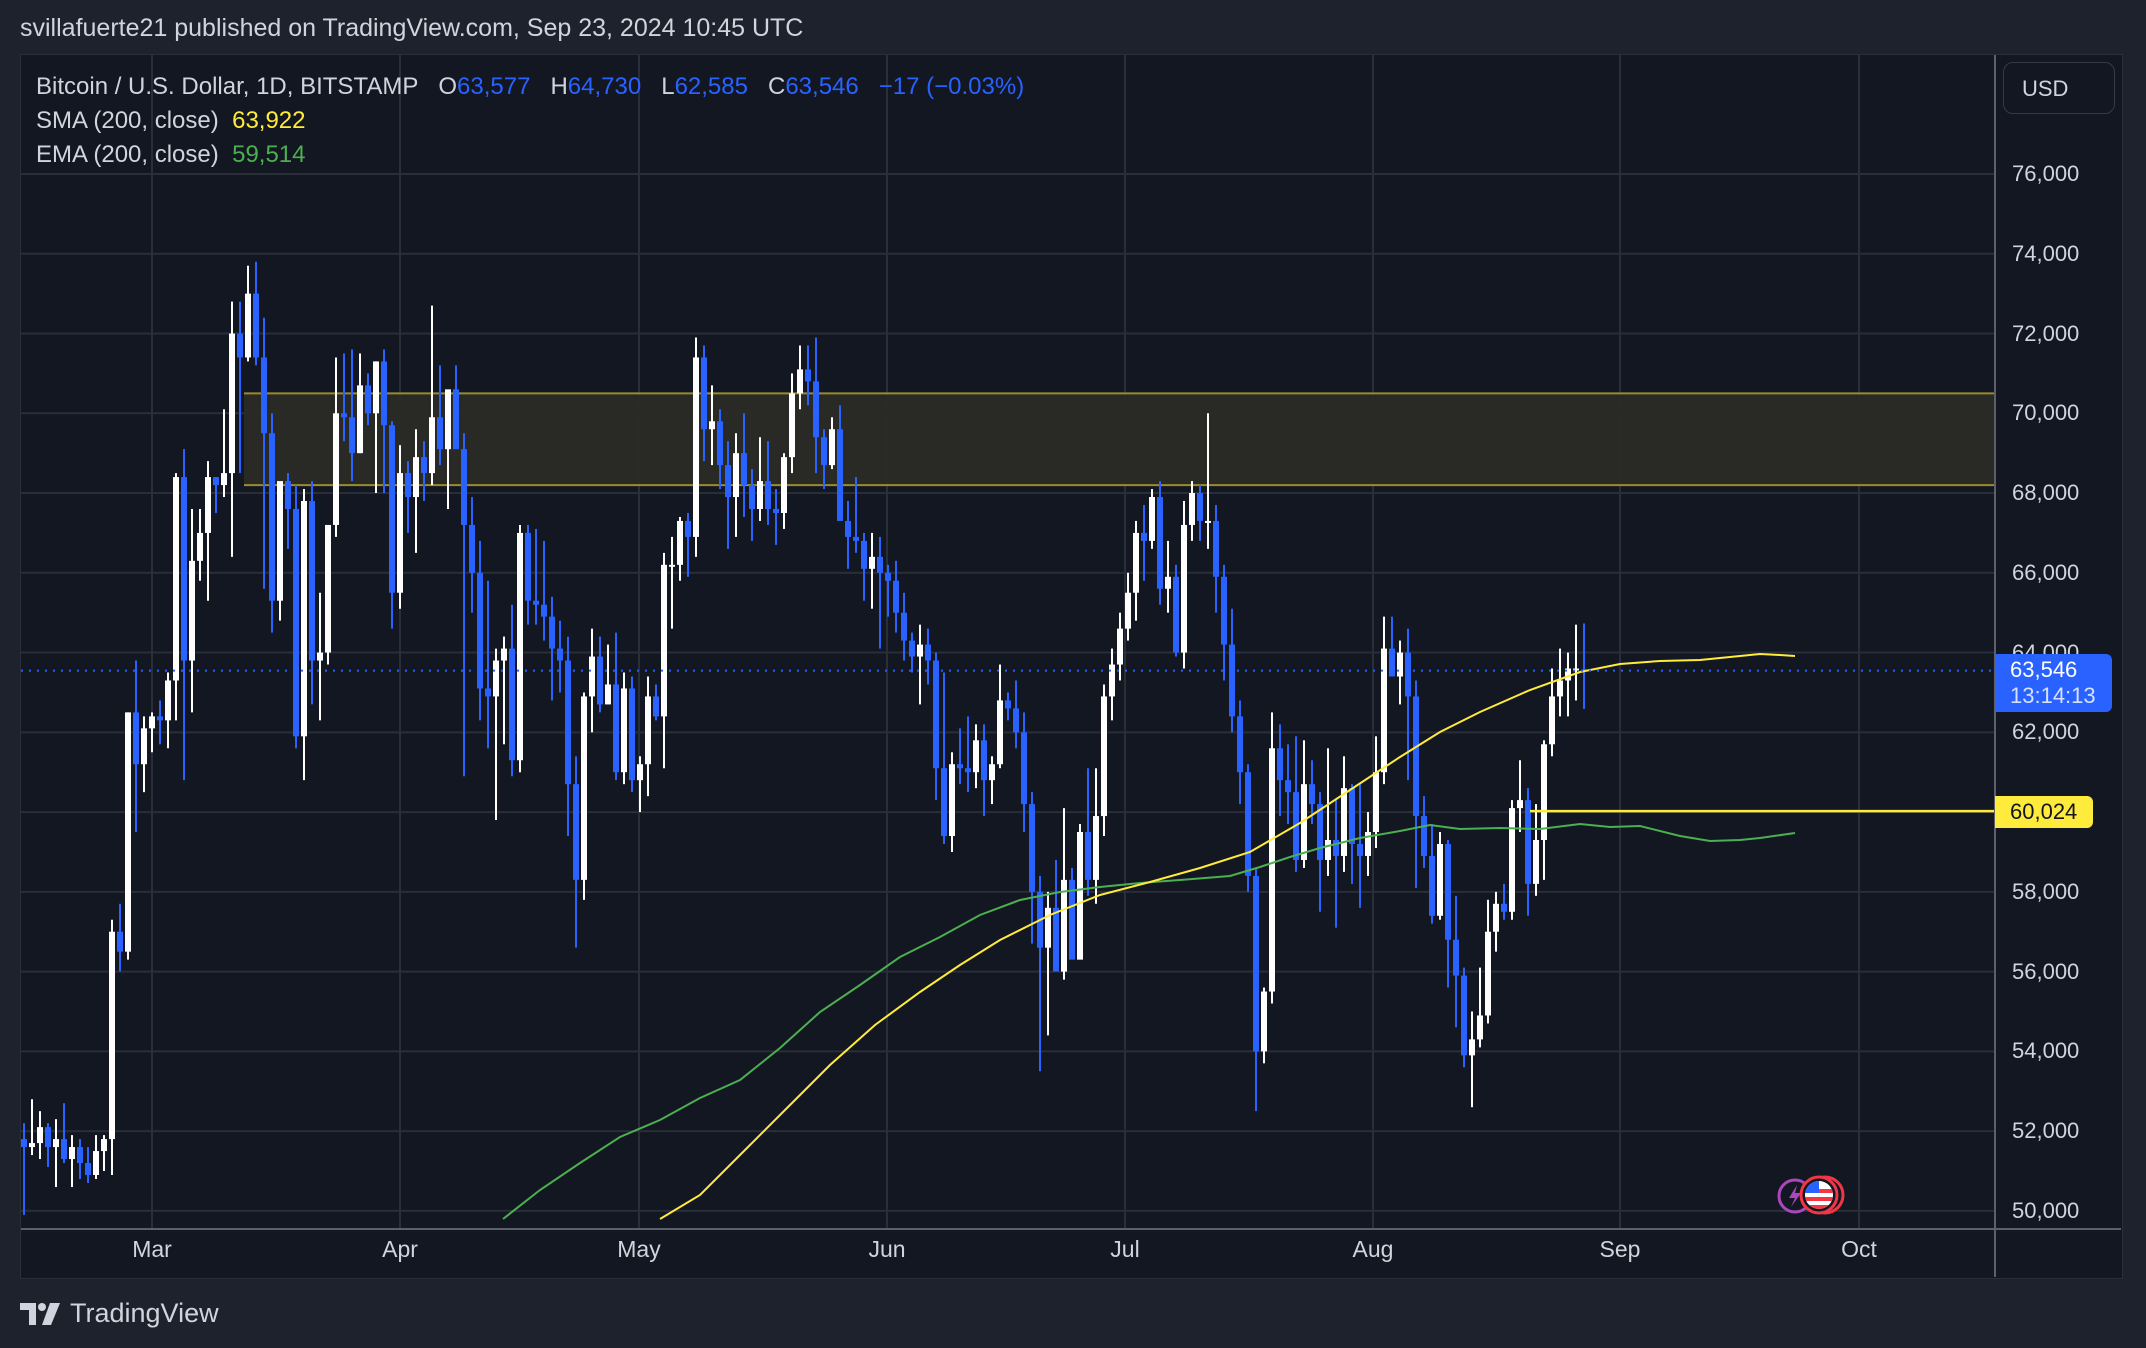 The width and height of the screenshot is (2146, 1348). I want to click on low-value: 62,585, so click(711, 86).